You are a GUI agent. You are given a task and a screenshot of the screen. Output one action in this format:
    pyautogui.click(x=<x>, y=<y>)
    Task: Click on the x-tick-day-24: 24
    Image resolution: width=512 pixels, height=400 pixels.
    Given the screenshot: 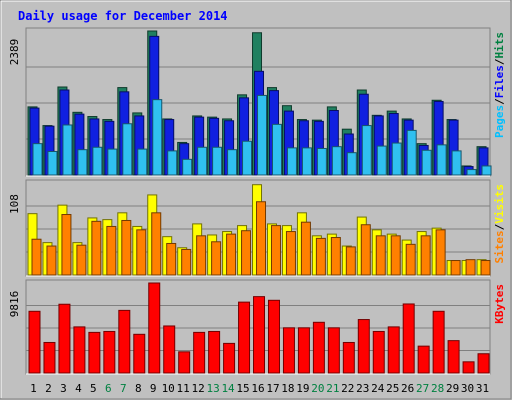 What is the action you would take?
    pyautogui.click(x=378, y=388)
    